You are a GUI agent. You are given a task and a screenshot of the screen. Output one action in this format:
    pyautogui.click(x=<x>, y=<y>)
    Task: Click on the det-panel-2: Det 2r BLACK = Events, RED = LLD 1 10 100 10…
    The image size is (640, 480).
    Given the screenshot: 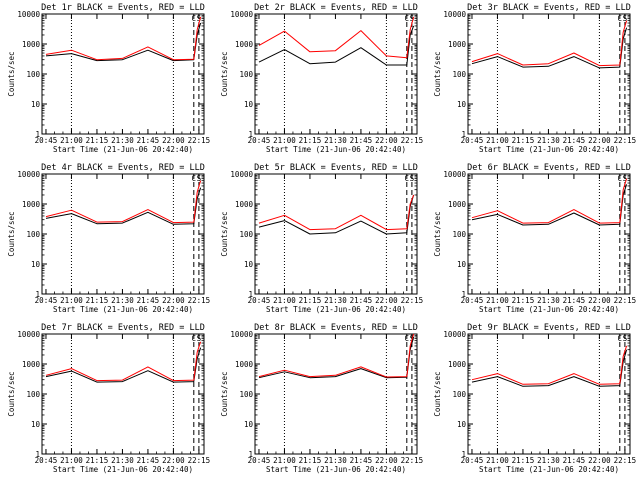 What is the action you would take?
    pyautogui.click(x=321, y=78)
    